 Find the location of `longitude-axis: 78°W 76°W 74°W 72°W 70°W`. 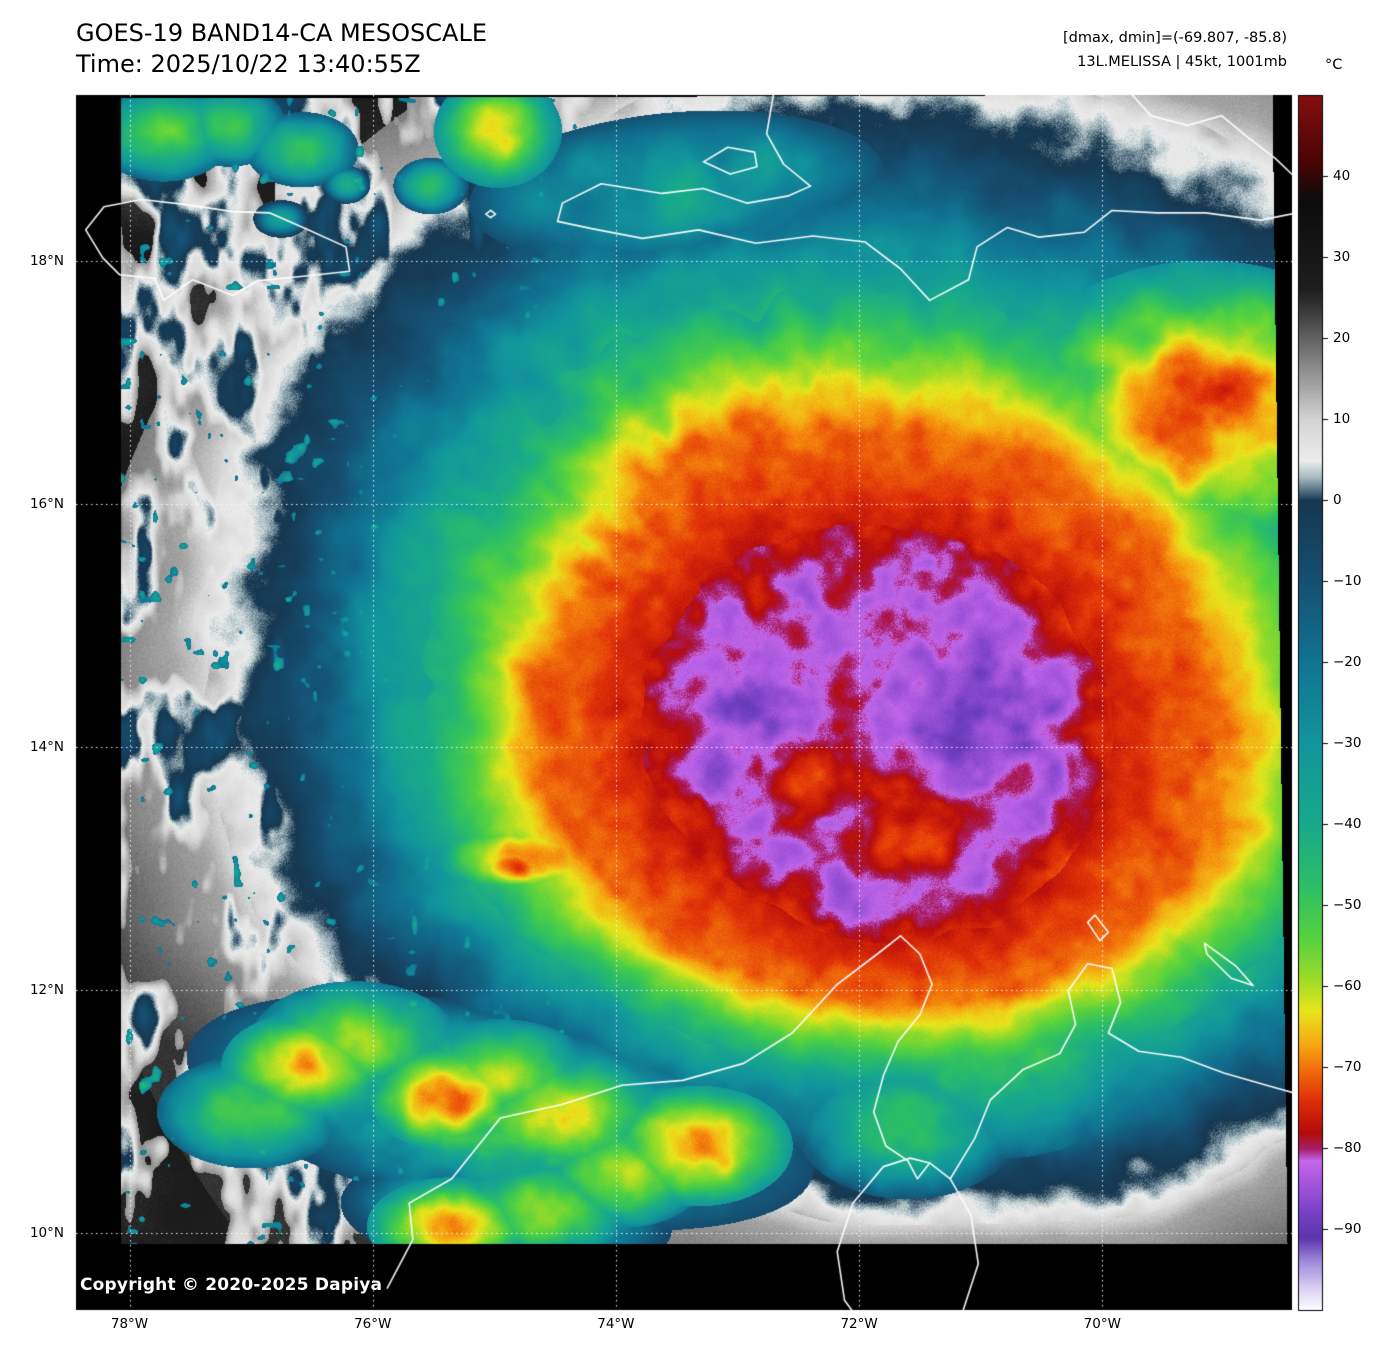

longitude-axis: 78°W 76°W 74°W 72°W 70°W is located at coordinates (695, 1327).